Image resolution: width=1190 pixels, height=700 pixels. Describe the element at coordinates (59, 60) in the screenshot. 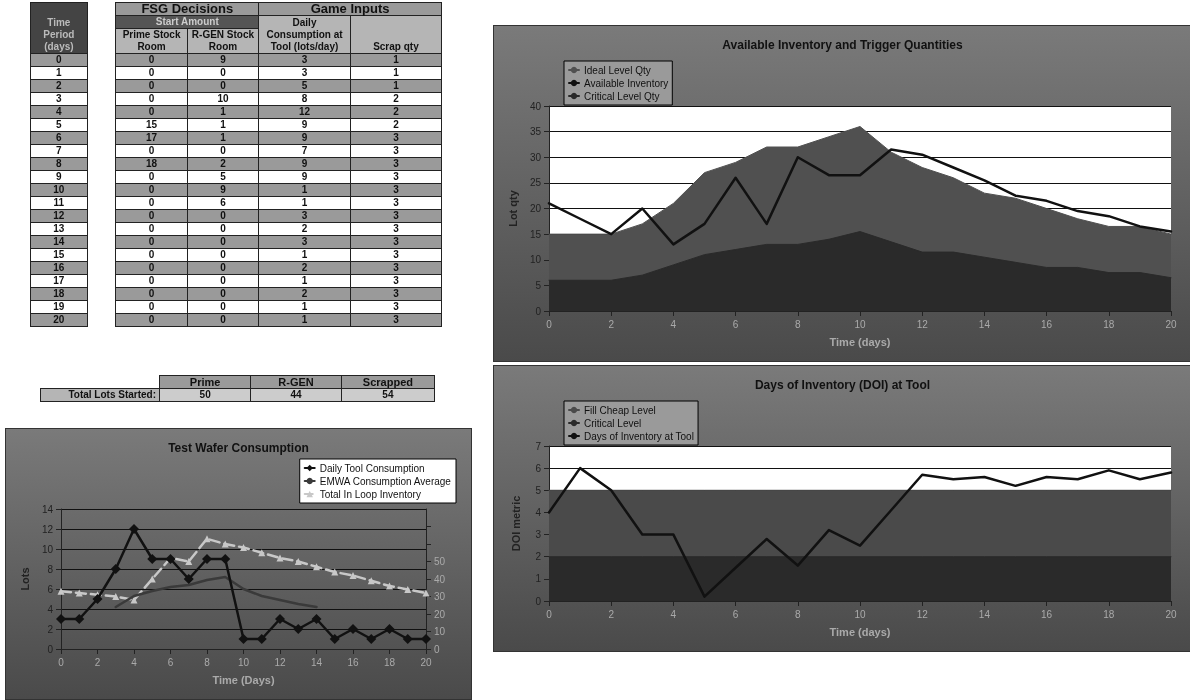

I see `y-tick-label: 0` at that location.